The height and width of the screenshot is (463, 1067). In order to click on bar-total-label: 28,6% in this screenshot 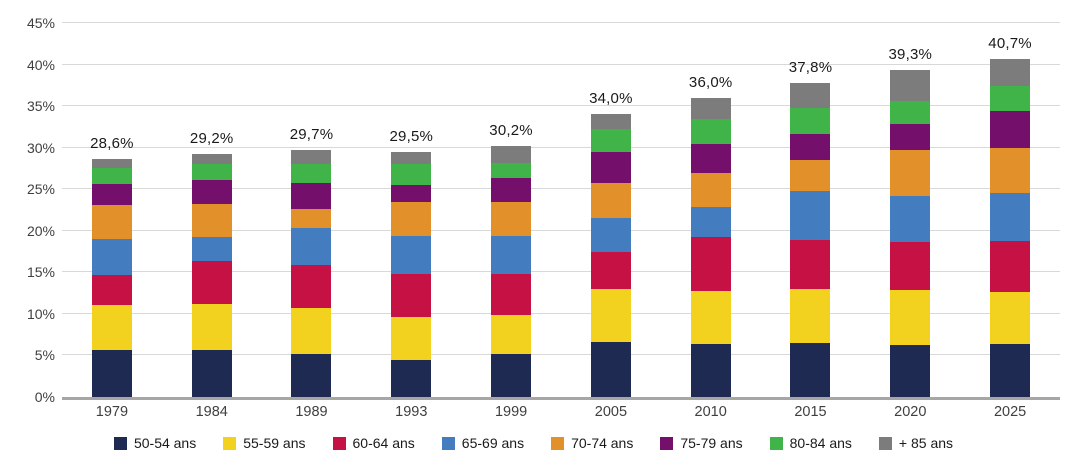, I will do `click(112, 144)`.